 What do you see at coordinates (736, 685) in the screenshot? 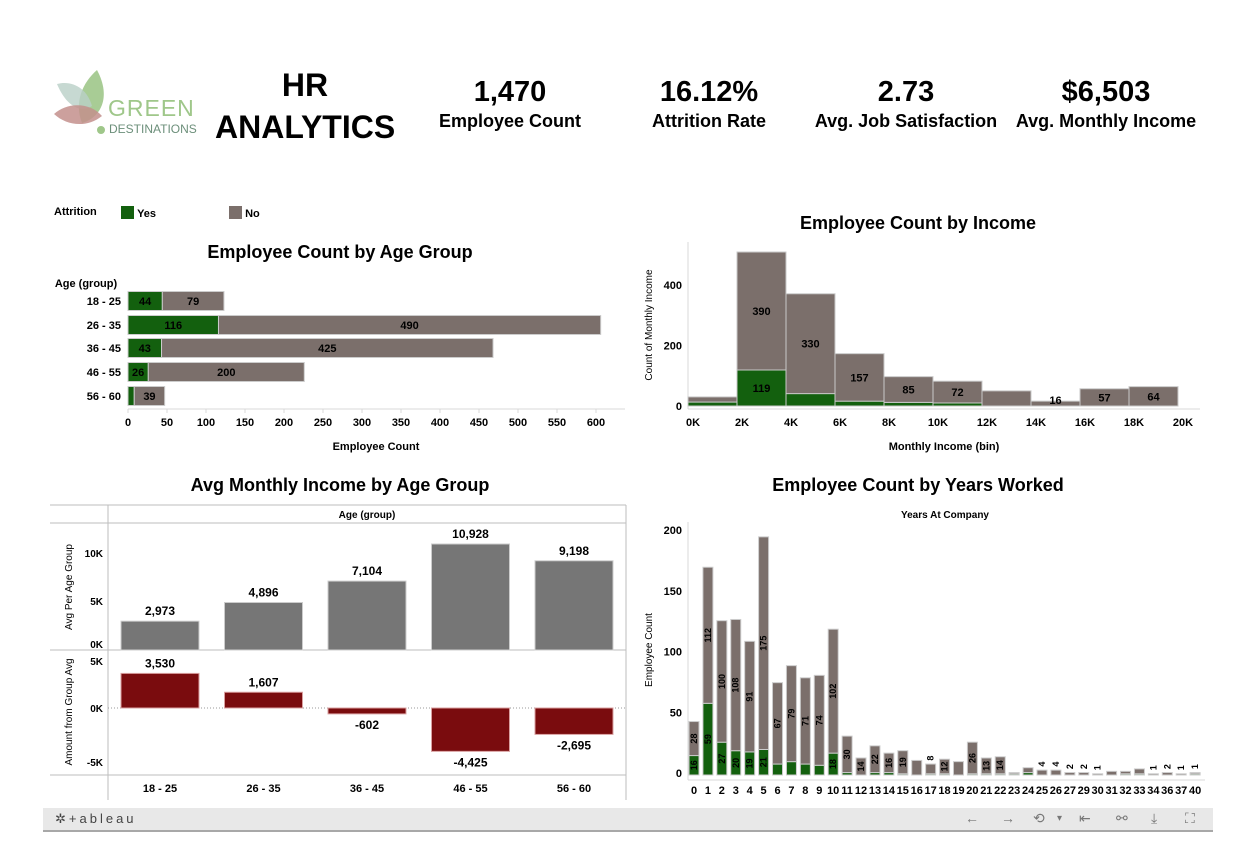
I see `bar-label: 108` at bounding box center [736, 685].